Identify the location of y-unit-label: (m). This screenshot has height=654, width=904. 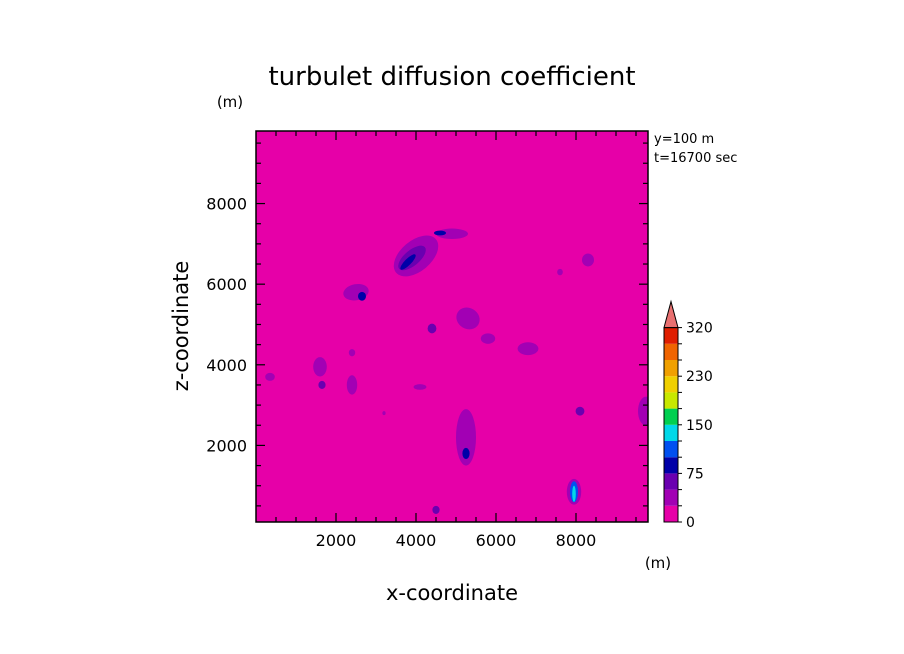
(230, 102).